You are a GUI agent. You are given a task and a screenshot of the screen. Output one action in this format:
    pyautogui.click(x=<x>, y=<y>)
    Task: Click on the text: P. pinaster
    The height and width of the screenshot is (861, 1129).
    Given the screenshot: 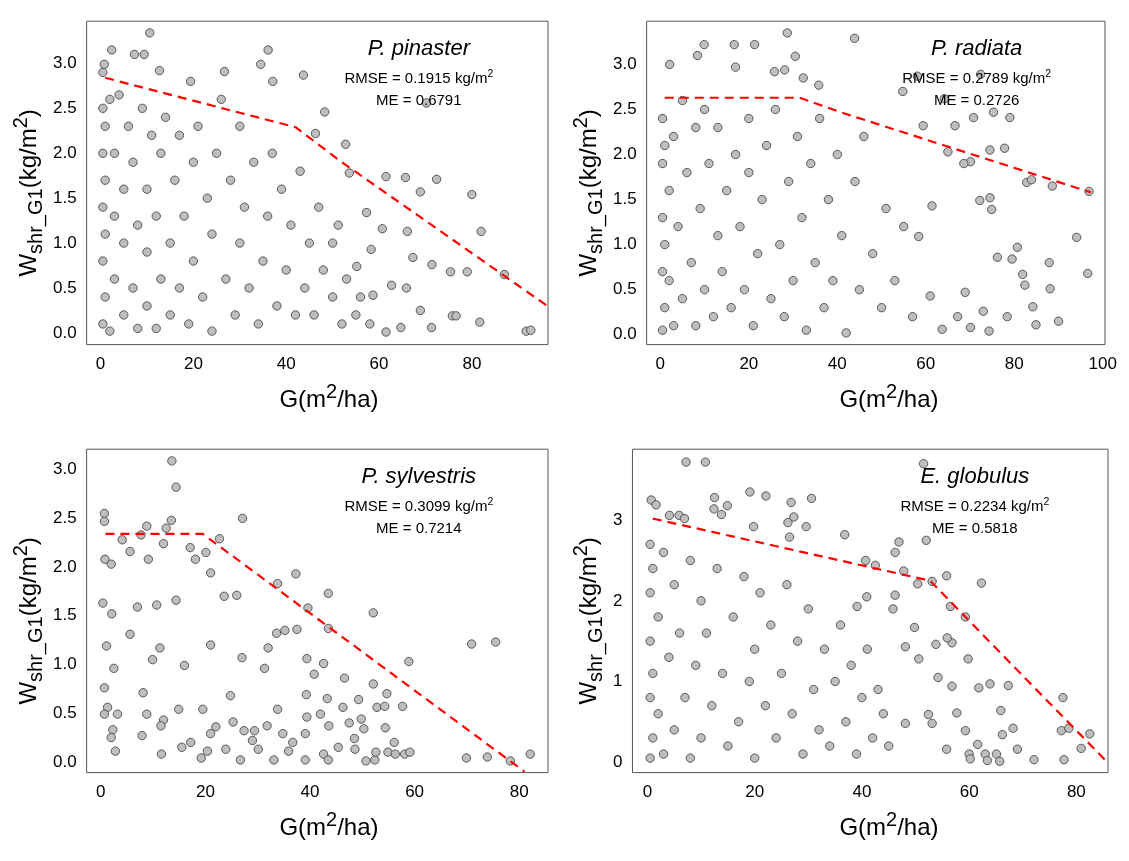 What is the action you would take?
    pyautogui.click(x=419, y=48)
    